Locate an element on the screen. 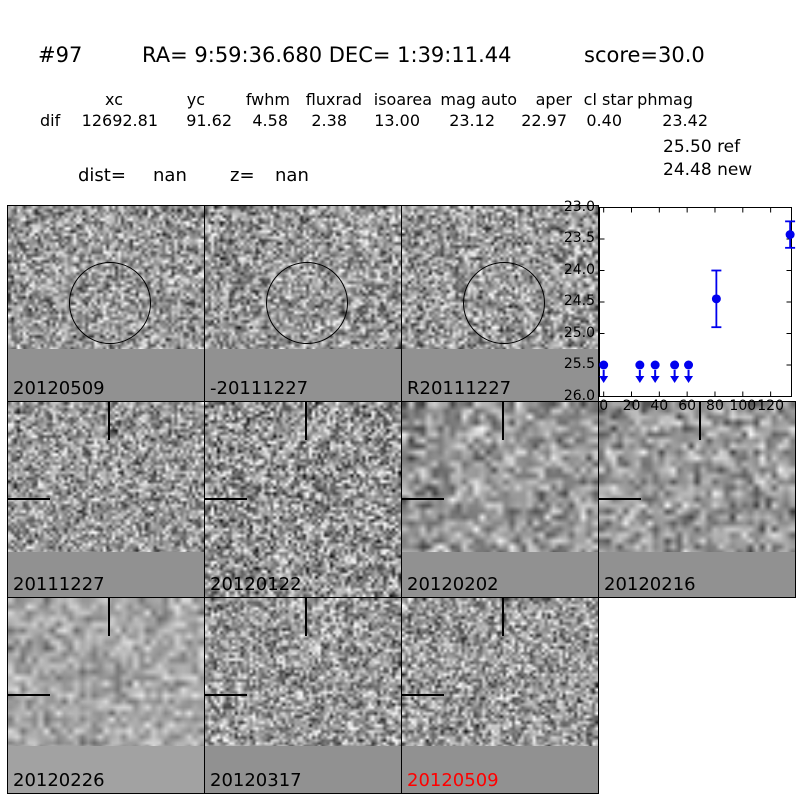 The width and height of the screenshot is (800, 800). value-cl-star: 0.40 is located at coordinates (604, 120).